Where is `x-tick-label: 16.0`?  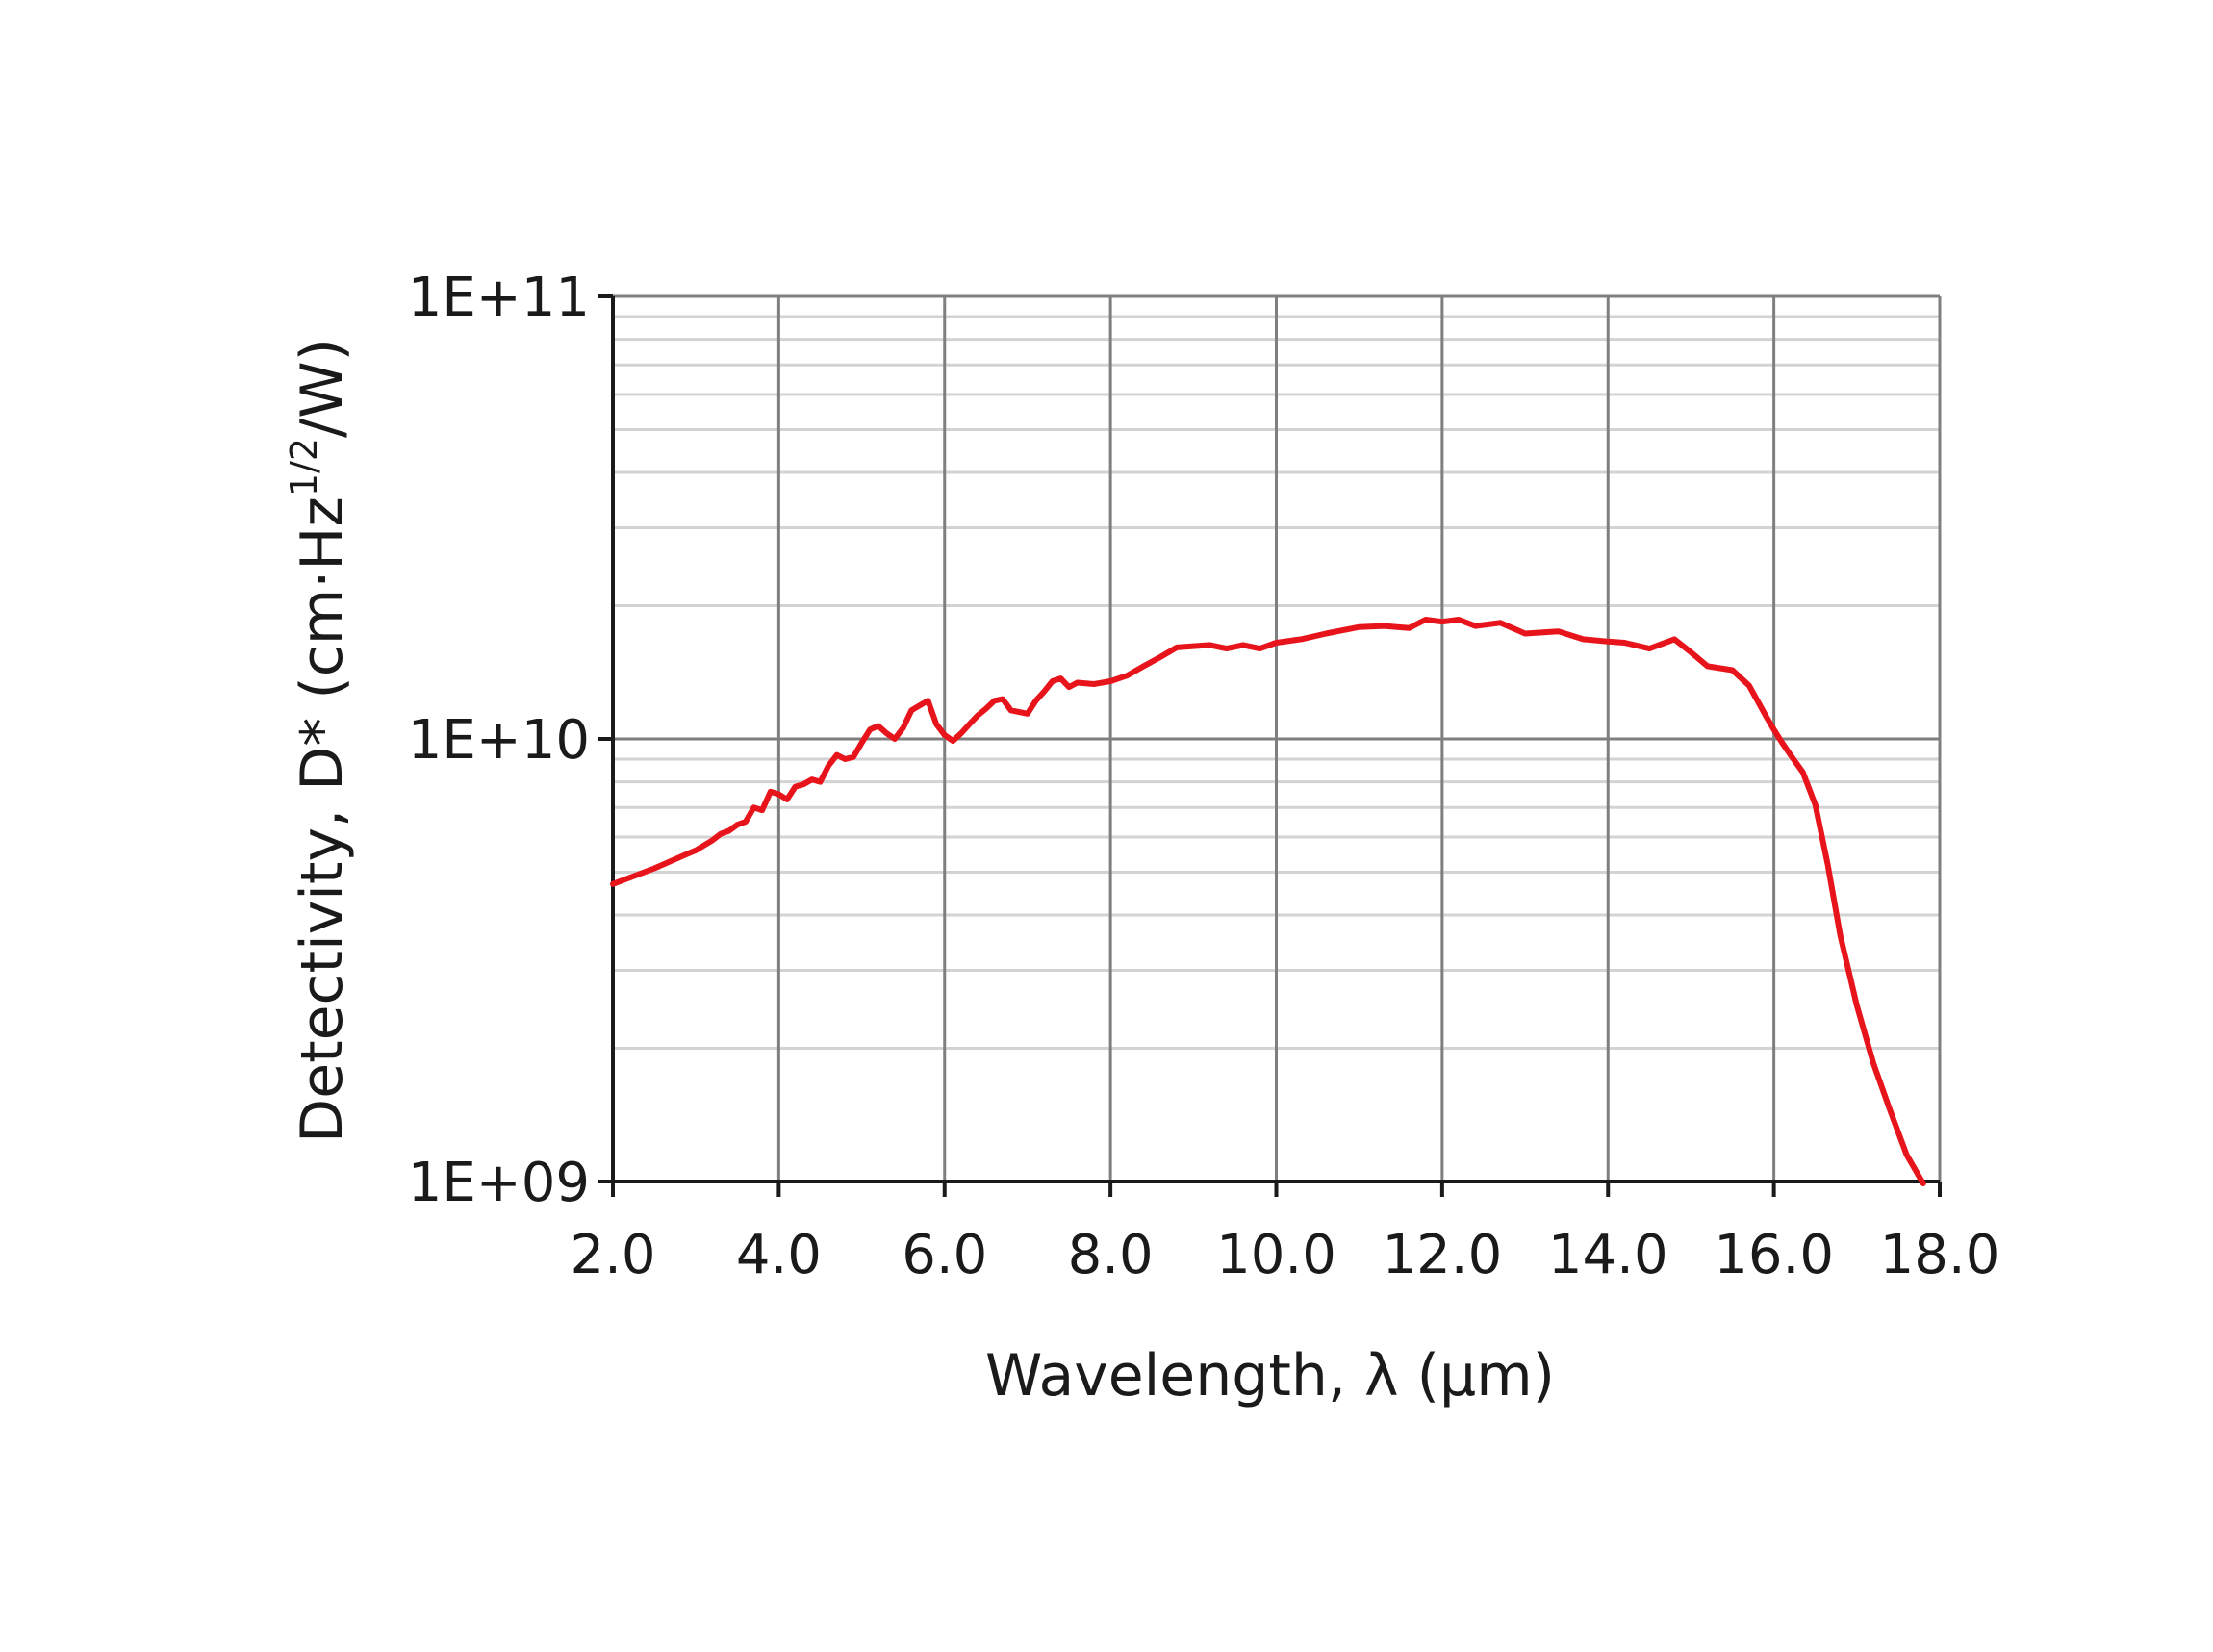 x-tick-label: 16.0 is located at coordinates (1774, 1255).